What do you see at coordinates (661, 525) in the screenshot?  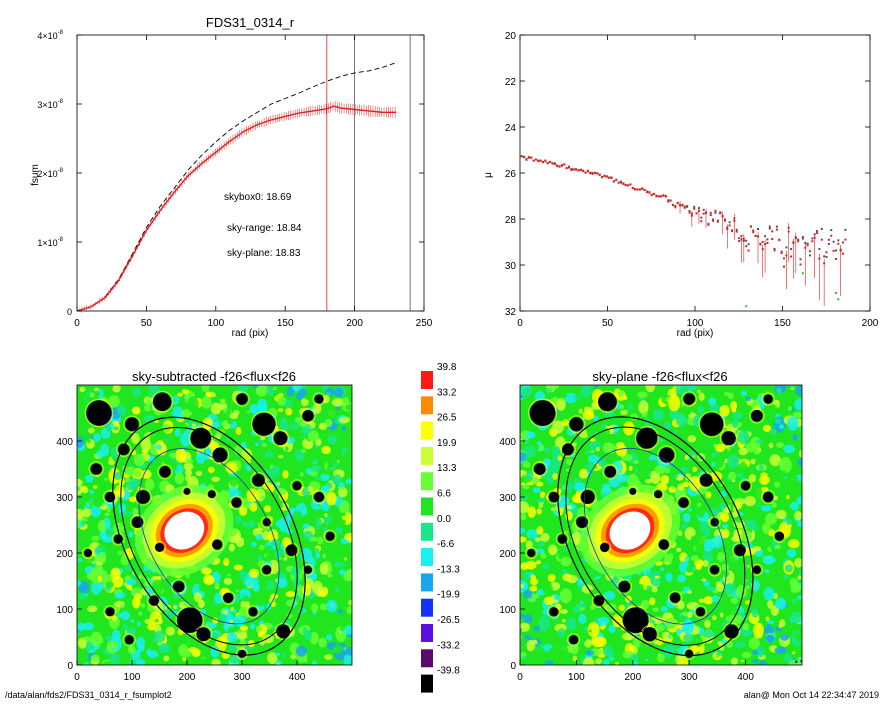 I see `sky-plane-frame` at bounding box center [661, 525].